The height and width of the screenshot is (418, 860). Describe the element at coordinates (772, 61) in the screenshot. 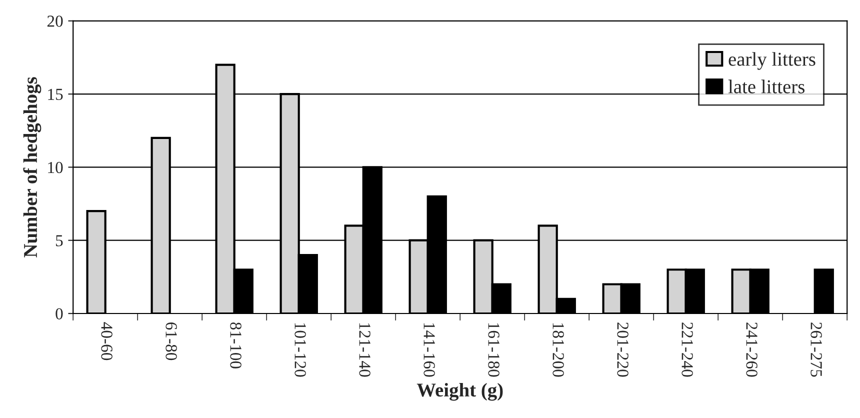

I see `legend-label: early litters` at that location.